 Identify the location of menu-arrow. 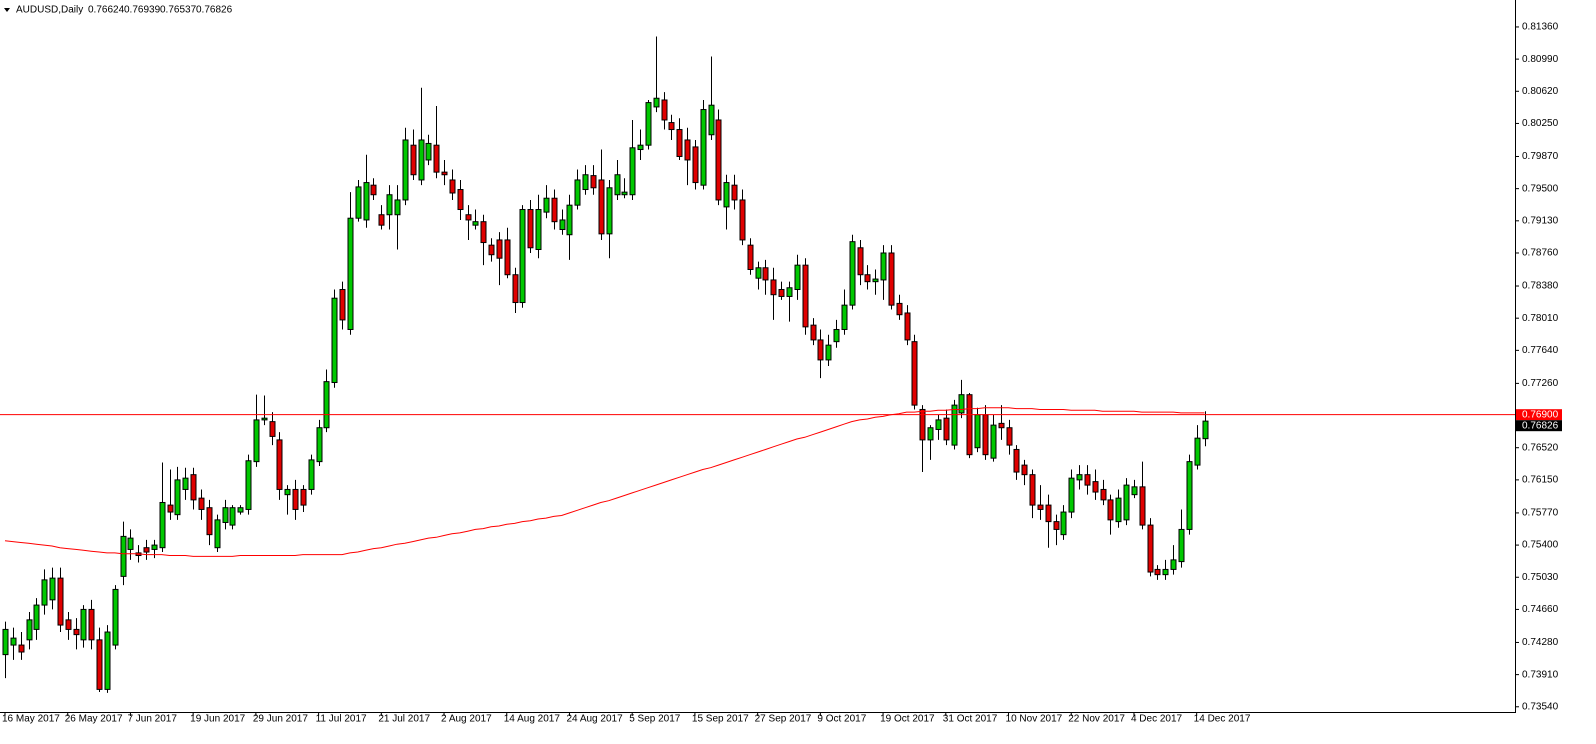
(7, 10).